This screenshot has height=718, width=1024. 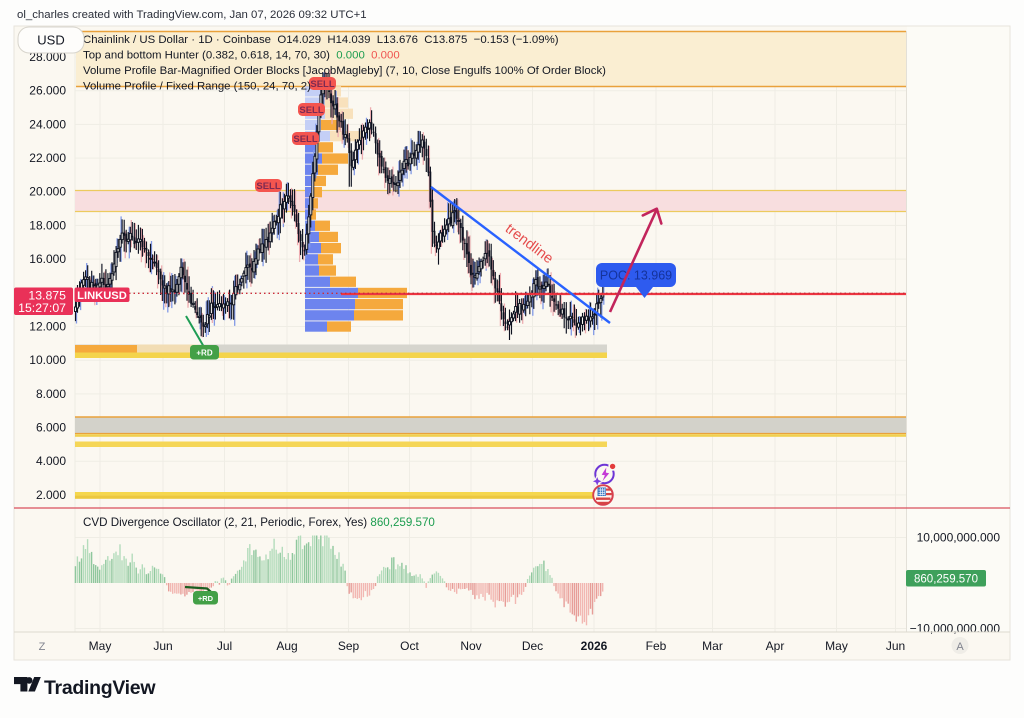 What do you see at coordinates (960, 647) in the screenshot?
I see `svg-text: A` at bounding box center [960, 647].